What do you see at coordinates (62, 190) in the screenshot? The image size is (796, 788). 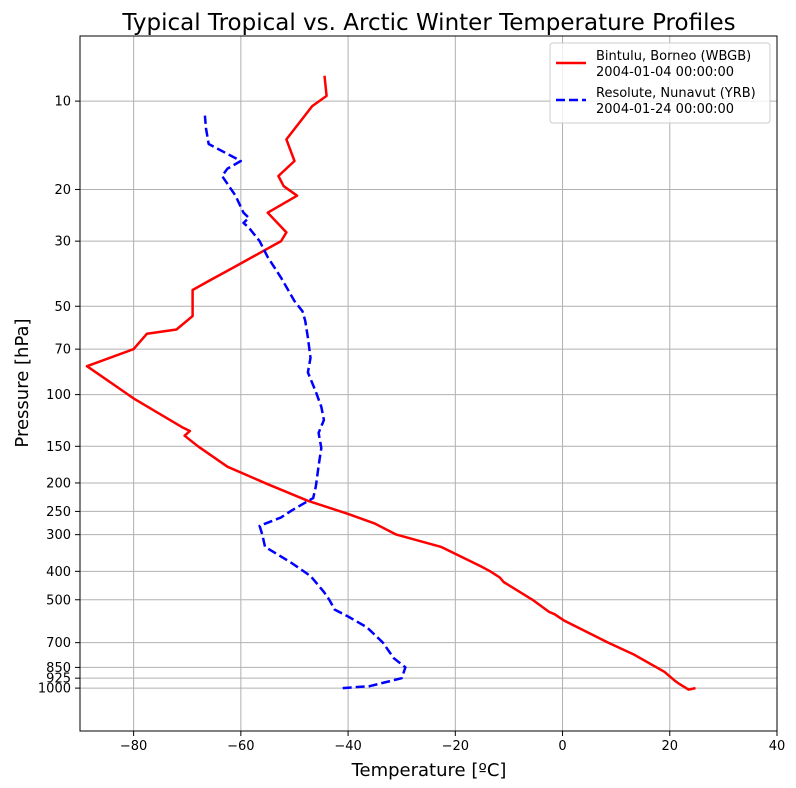 I see `y-tick-label: 20` at bounding box center [62, 190].